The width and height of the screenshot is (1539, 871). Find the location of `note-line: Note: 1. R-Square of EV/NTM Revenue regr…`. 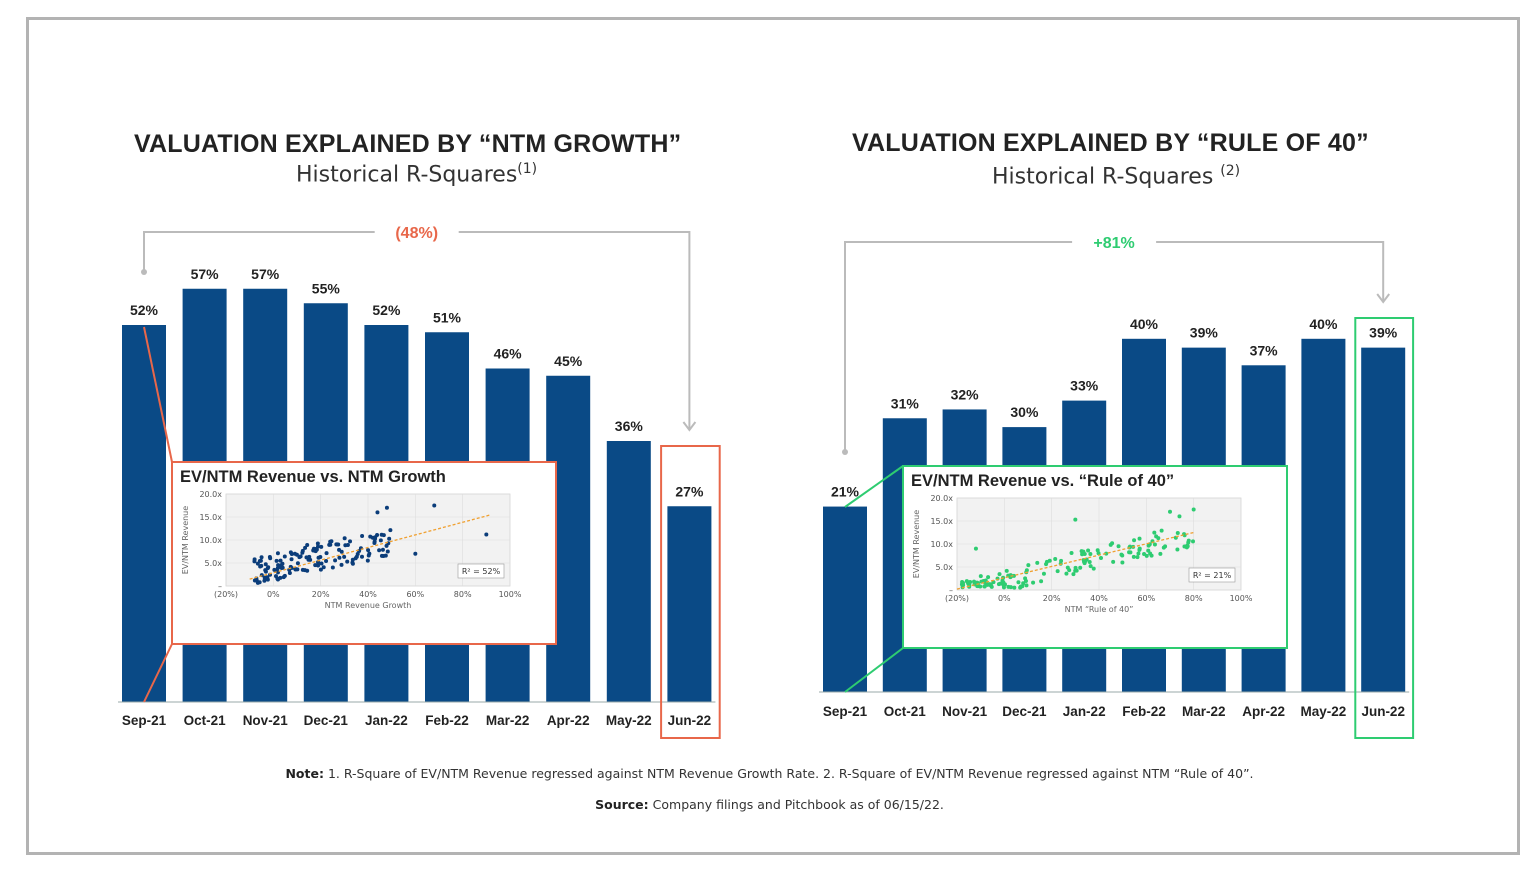

note-line: Note: 1. R-Square of EV/NTM Revenue regr… is located at coordinates (769, 773).